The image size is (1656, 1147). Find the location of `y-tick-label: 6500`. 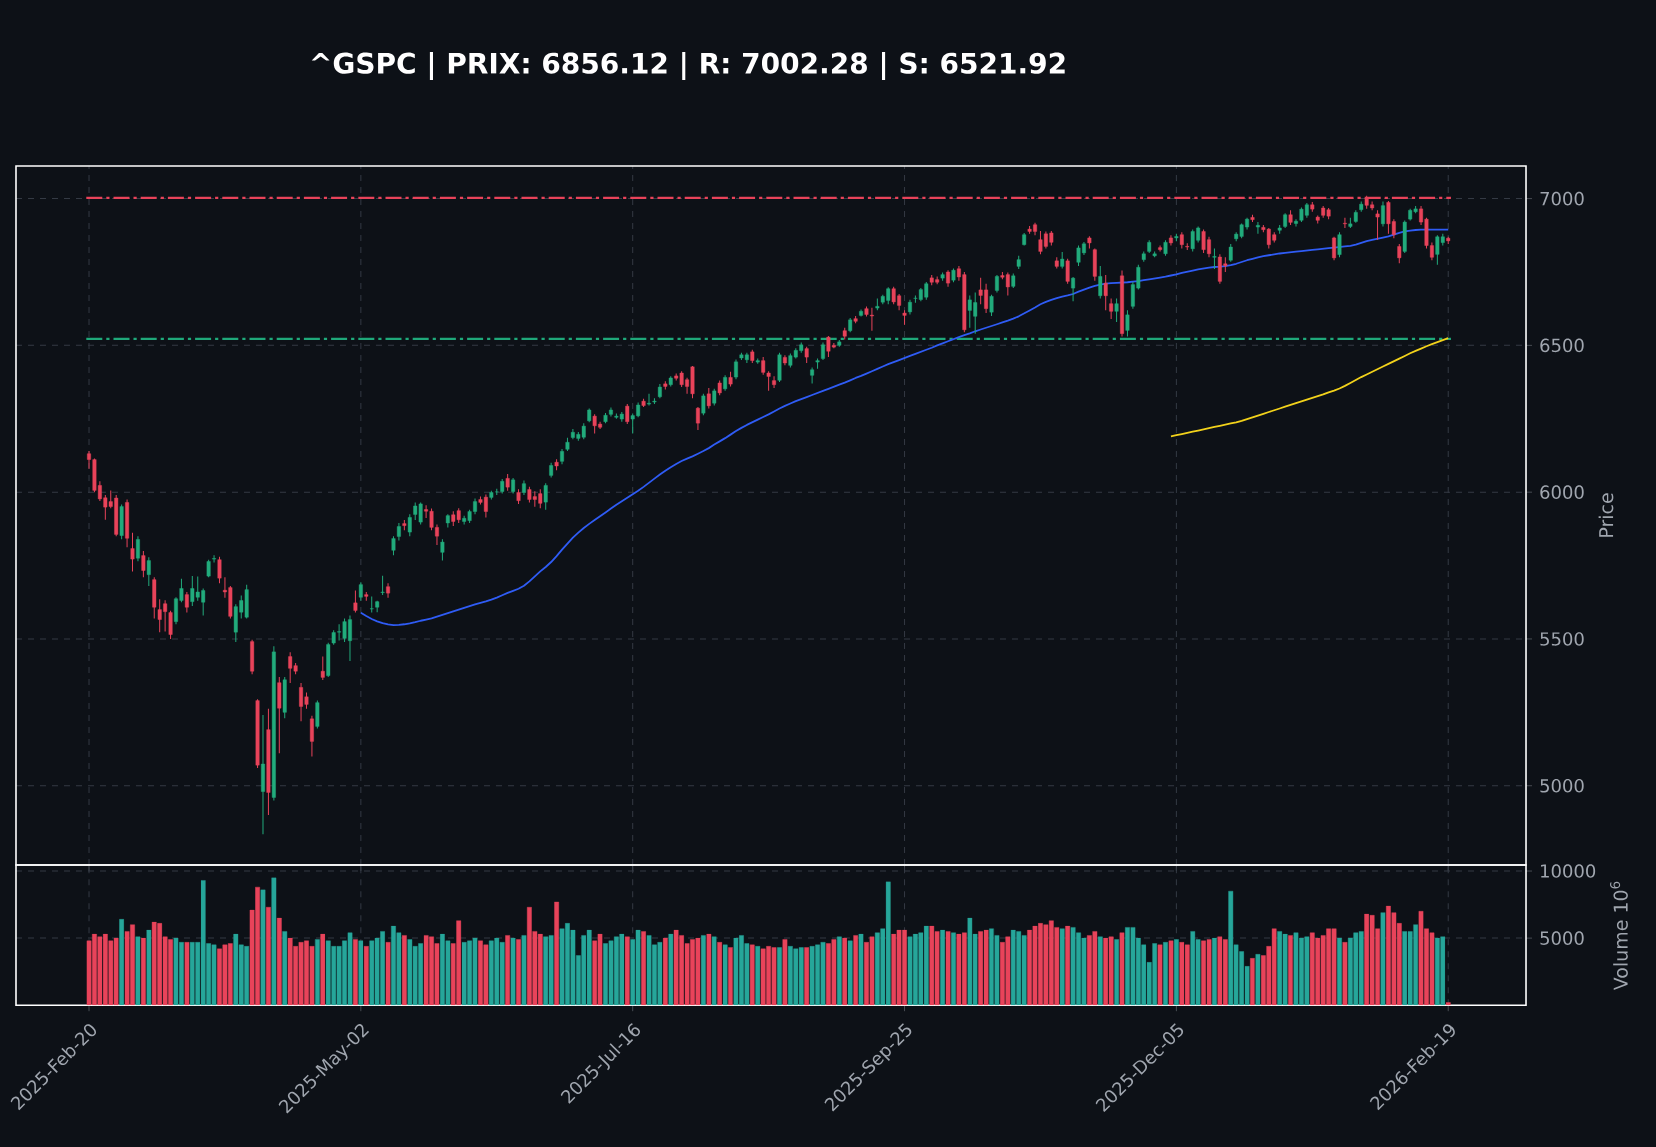

y-tick-label: 6500 is located at coordinates (1562, 345).